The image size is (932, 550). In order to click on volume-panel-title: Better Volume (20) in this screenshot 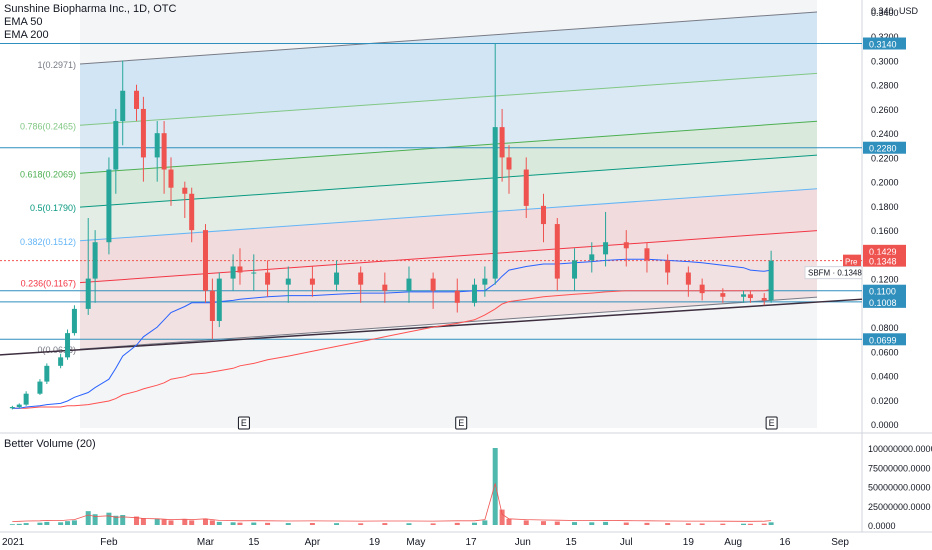, I will do `click(50, 444)`.